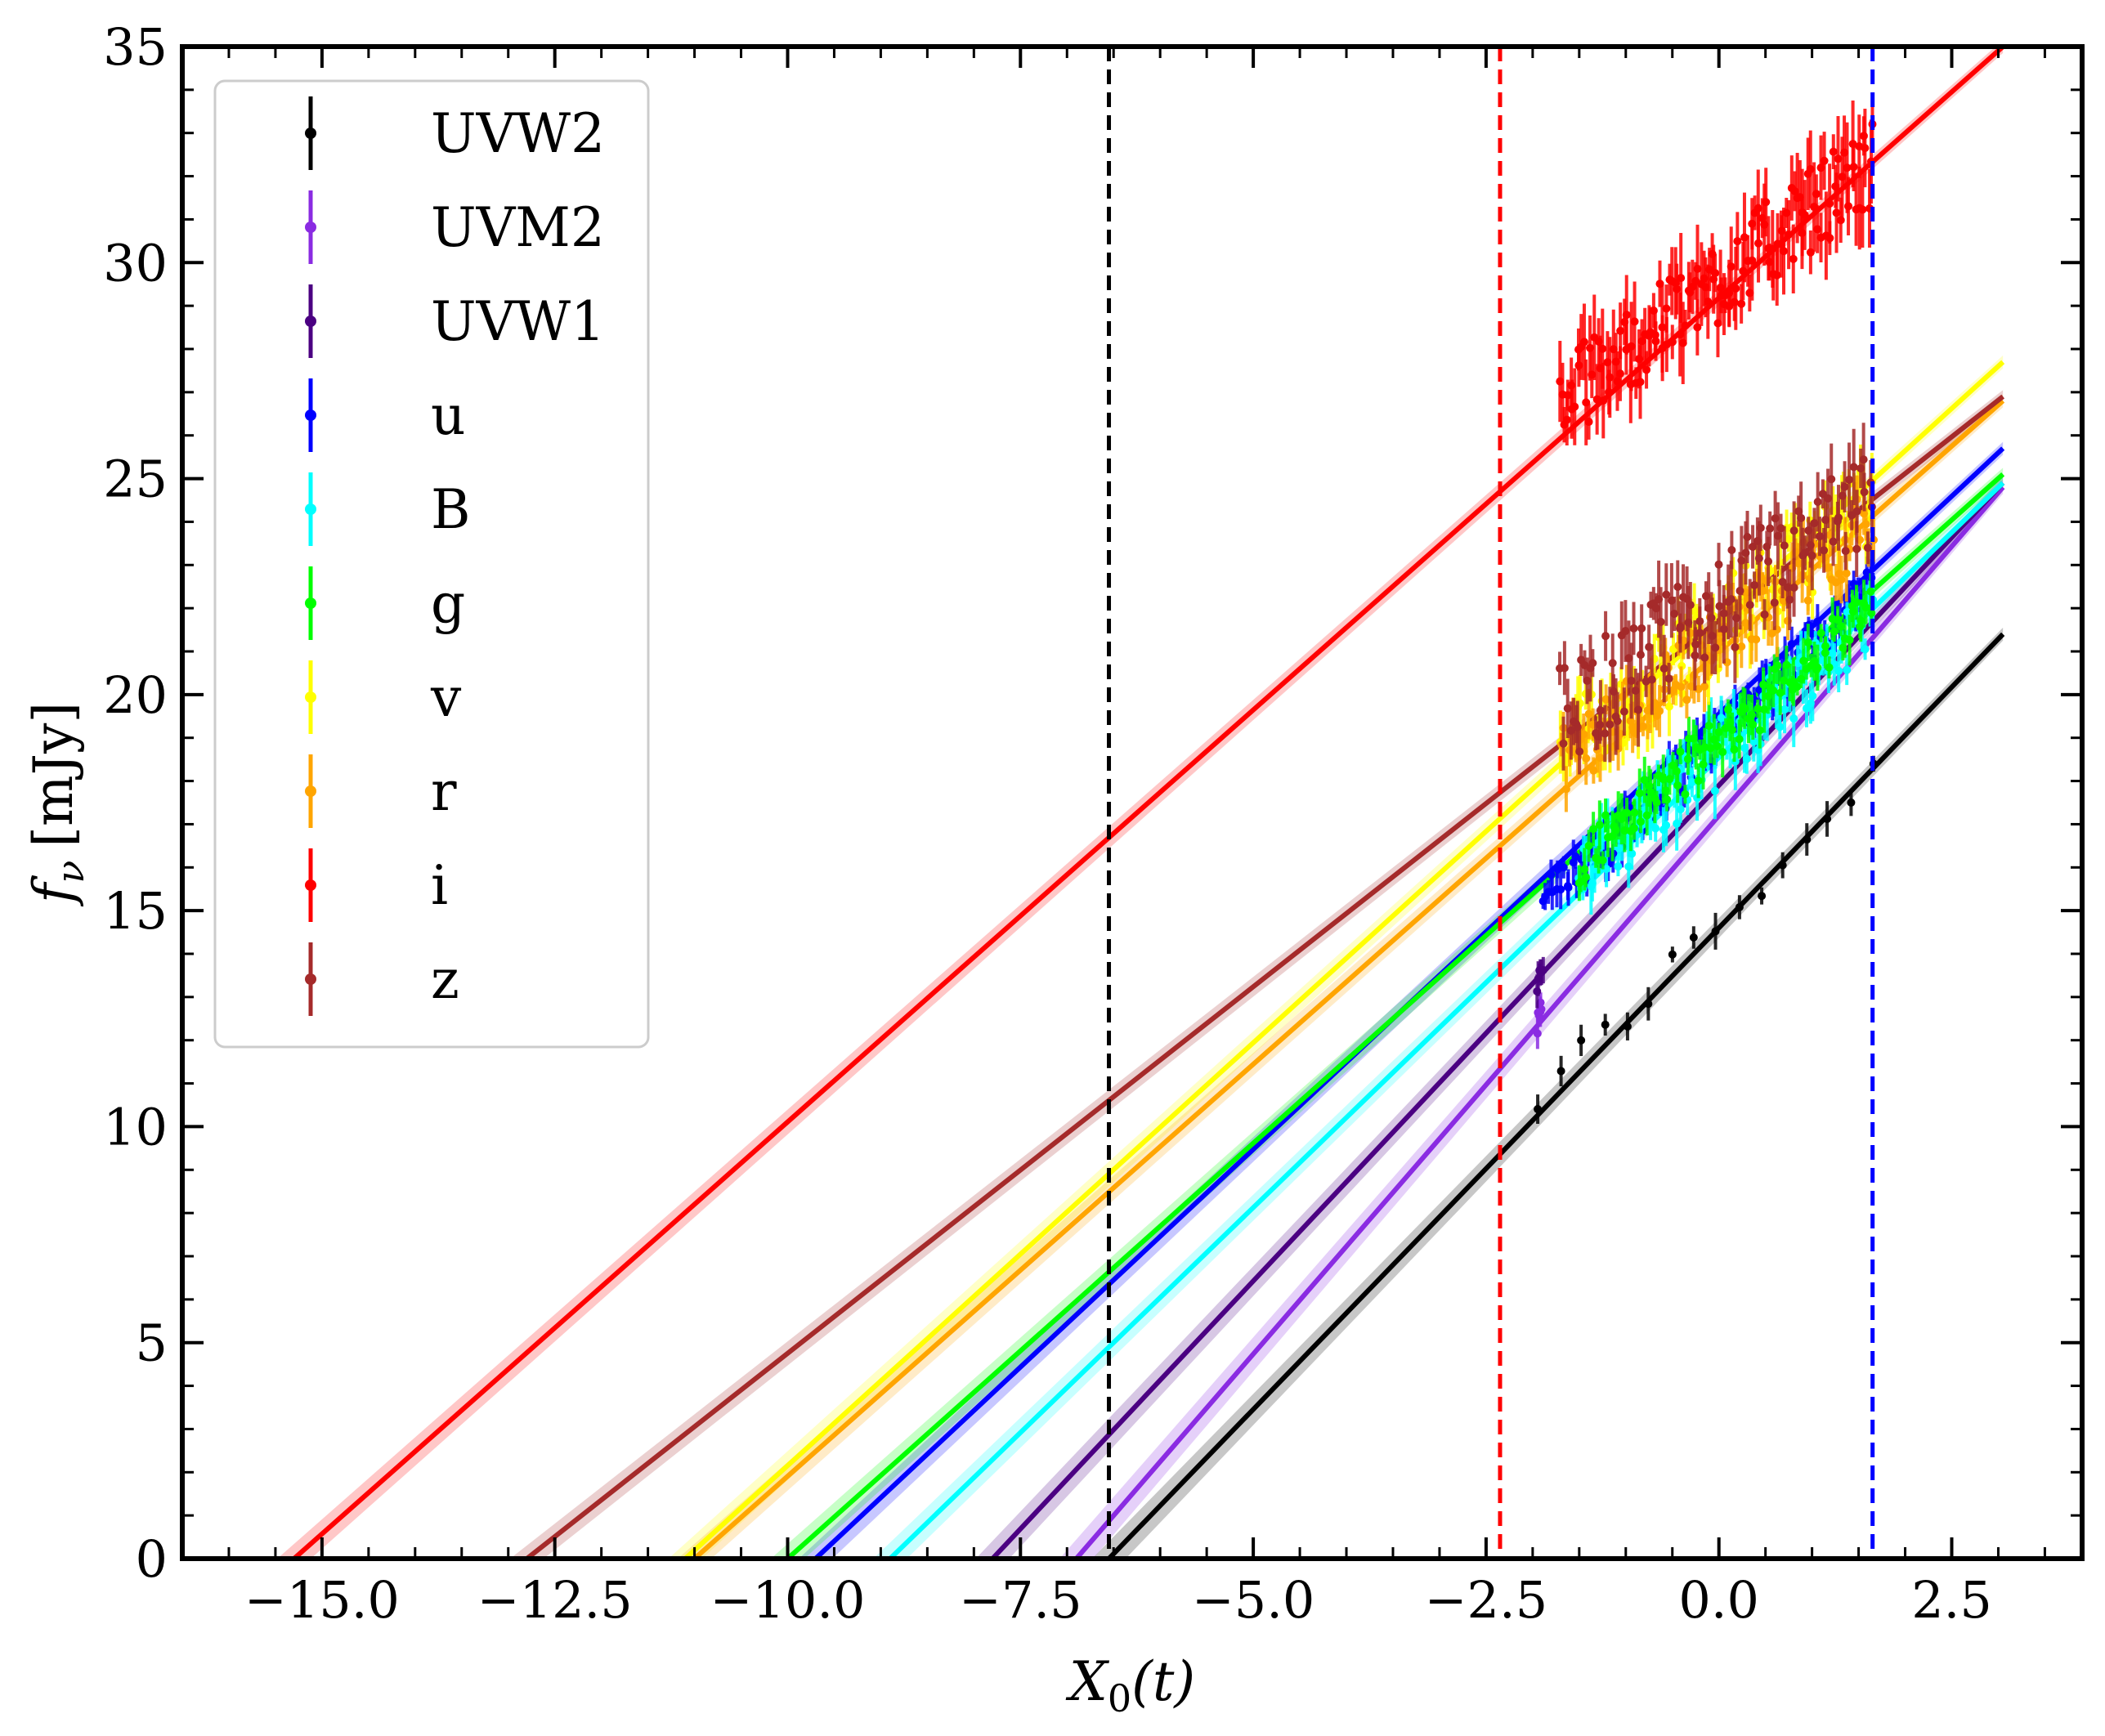  I want to click on legend-item-i: i, so click(376, 885).